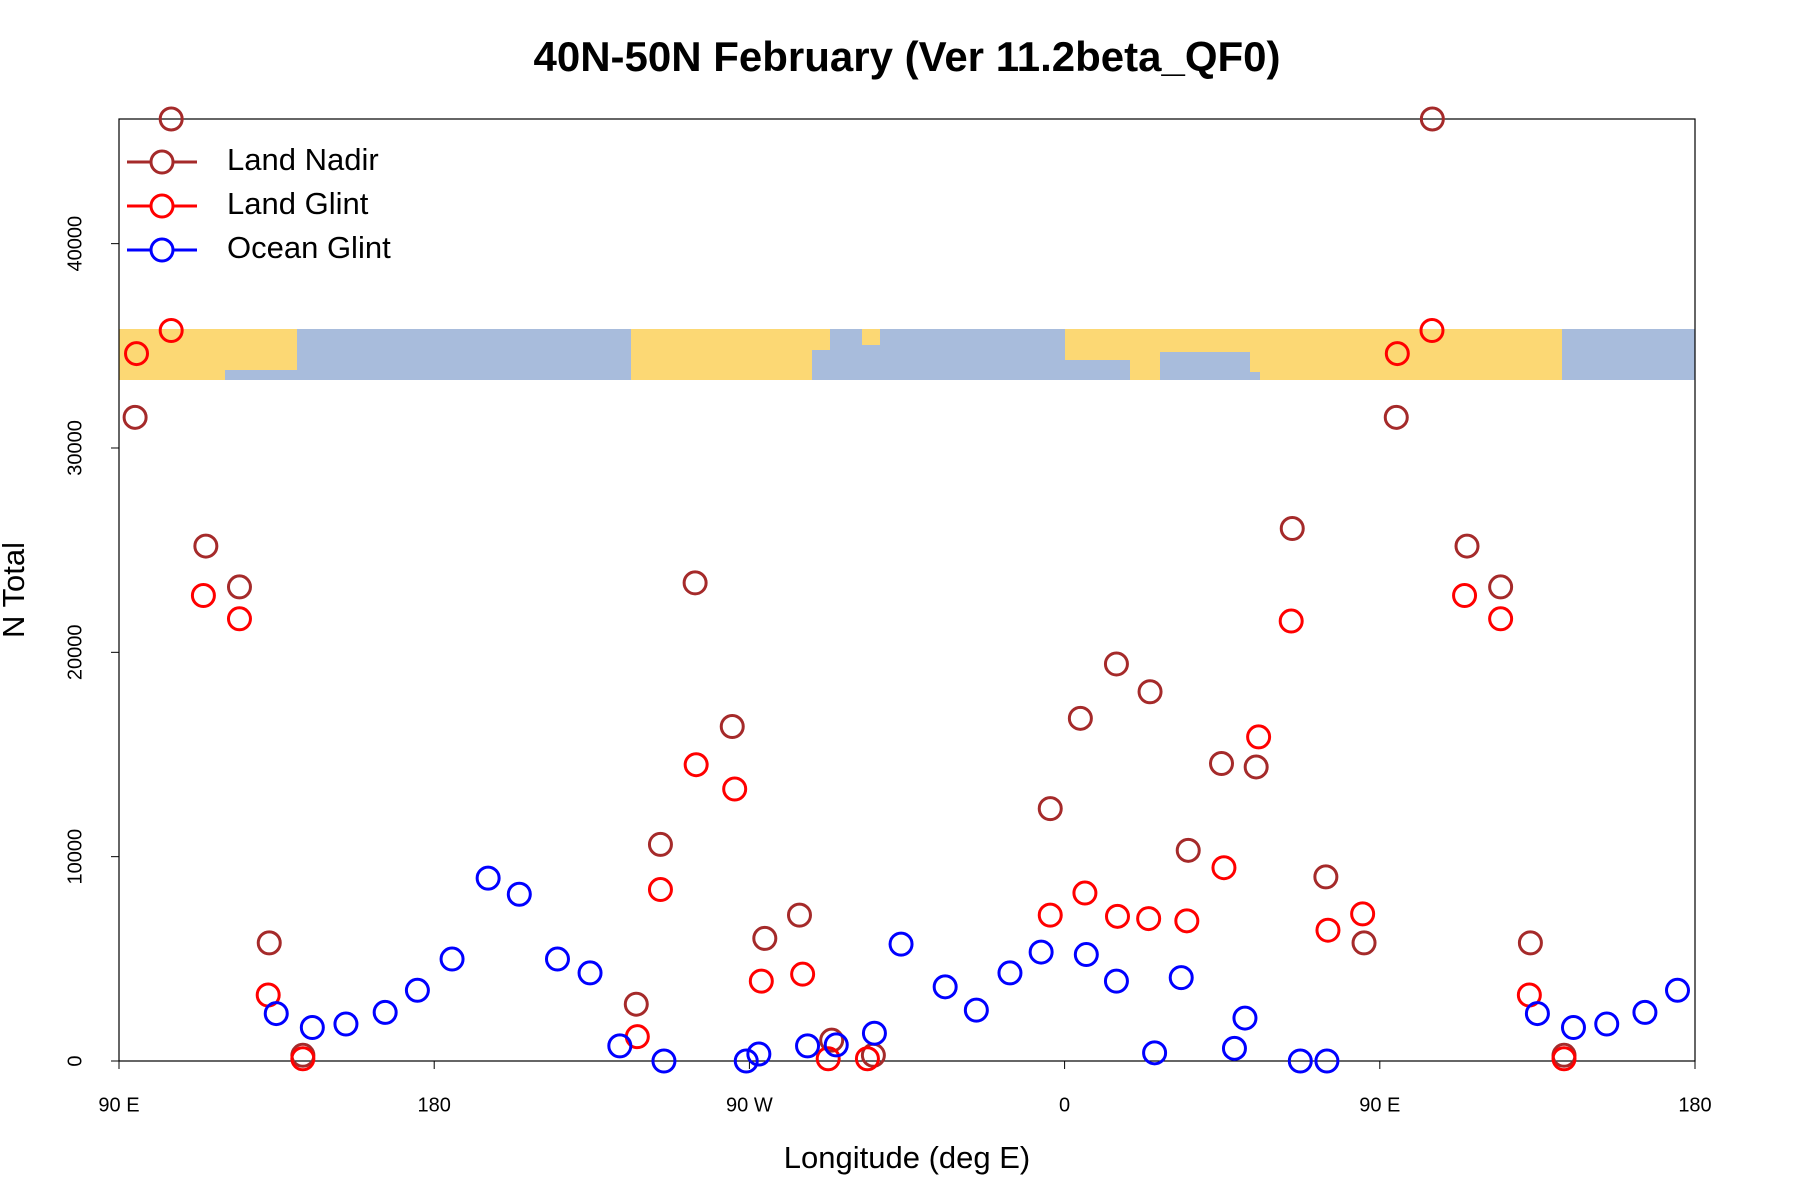 This screenshot has height=1200, width=1800. I want to click on legend-label: Ocean Glint, so click(309, 247).